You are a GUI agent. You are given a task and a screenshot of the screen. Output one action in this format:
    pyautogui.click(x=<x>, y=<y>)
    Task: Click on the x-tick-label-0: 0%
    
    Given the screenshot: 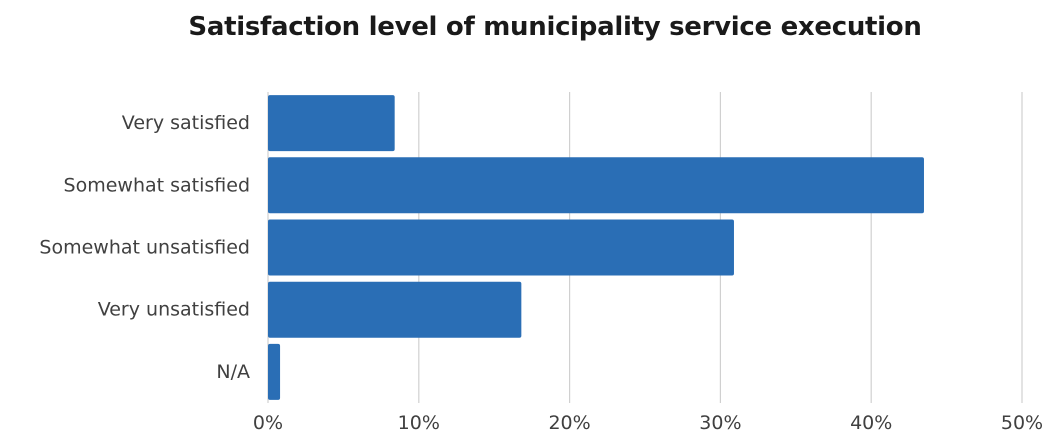 What is the action you would take?
    pyautogui.click(x=268, y=423)
    